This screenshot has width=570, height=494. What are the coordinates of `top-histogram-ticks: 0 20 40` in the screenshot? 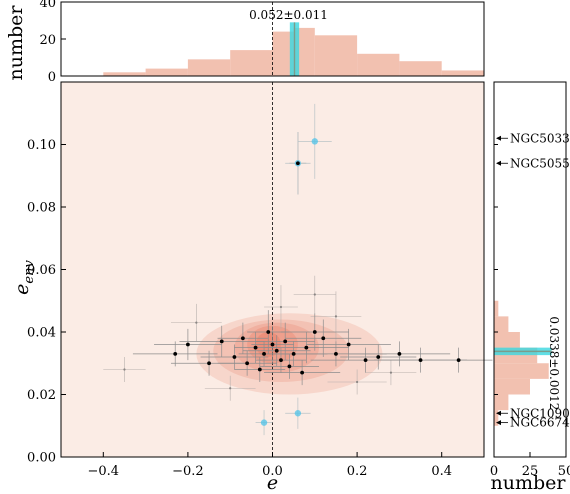 It's located at (52, 42).